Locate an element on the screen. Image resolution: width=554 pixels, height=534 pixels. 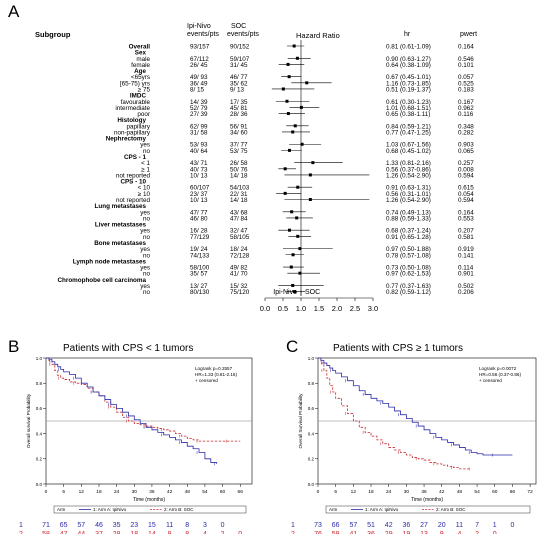
forest-hr-value: 1.26 (0.54-2.90) is located at coordinates (408, 200).